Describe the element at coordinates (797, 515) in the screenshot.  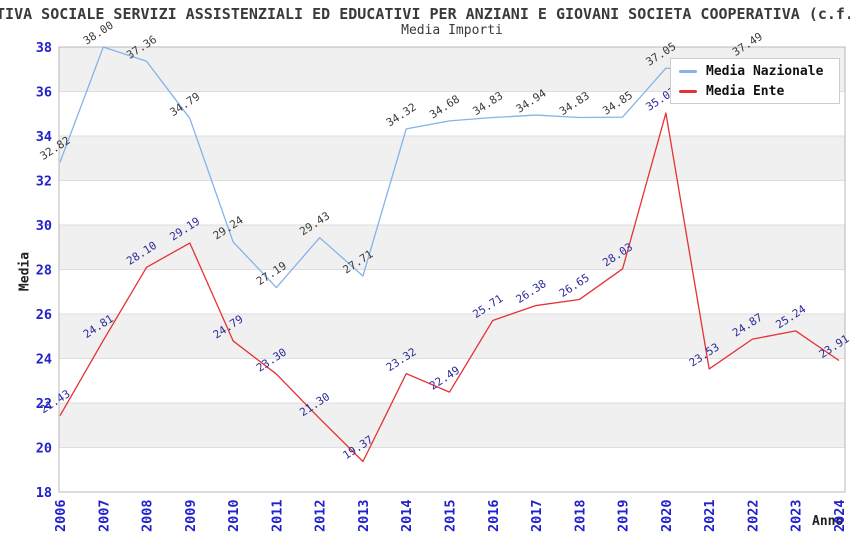
I see `x-tick-label: 2023` at that location.